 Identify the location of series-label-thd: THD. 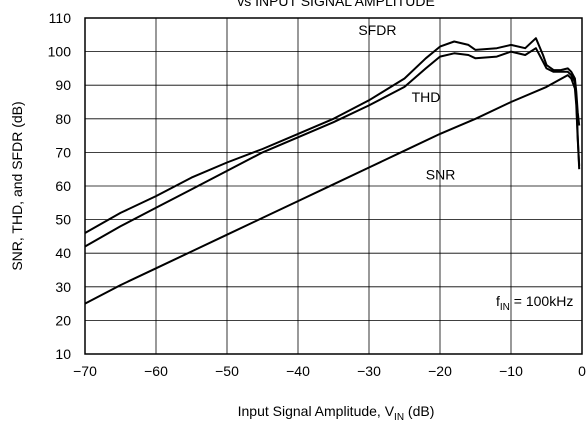
(426, 97).